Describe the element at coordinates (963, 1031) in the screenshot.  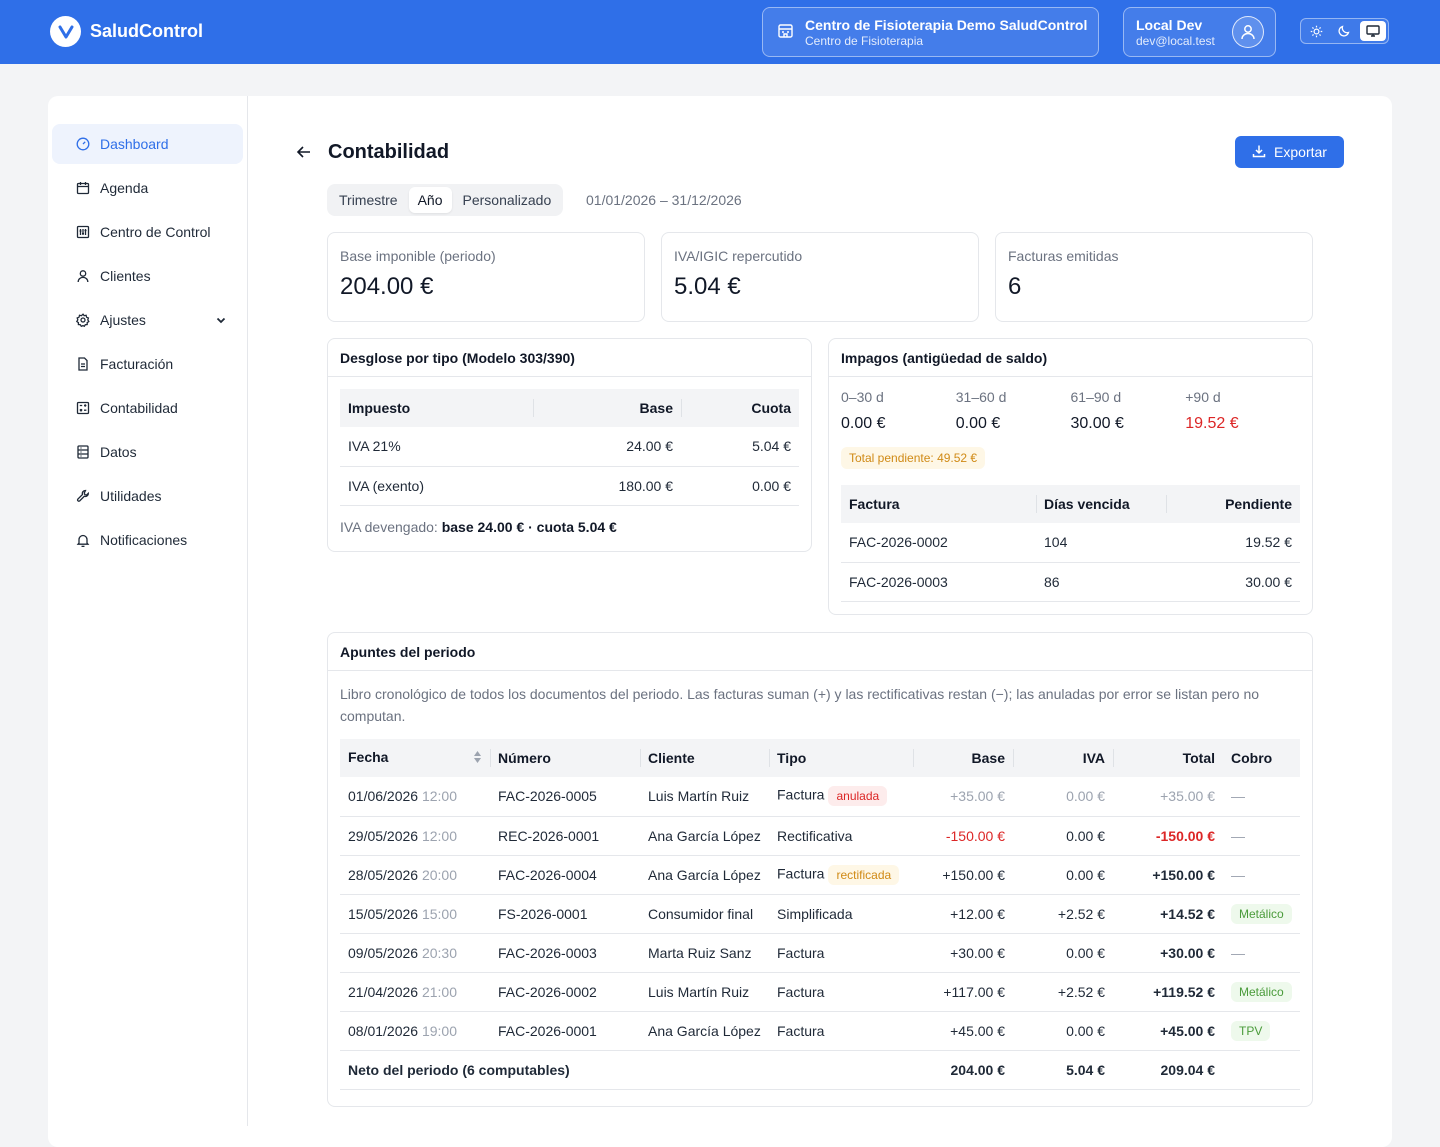
I see `table-cell: +45.00 €` at that location.